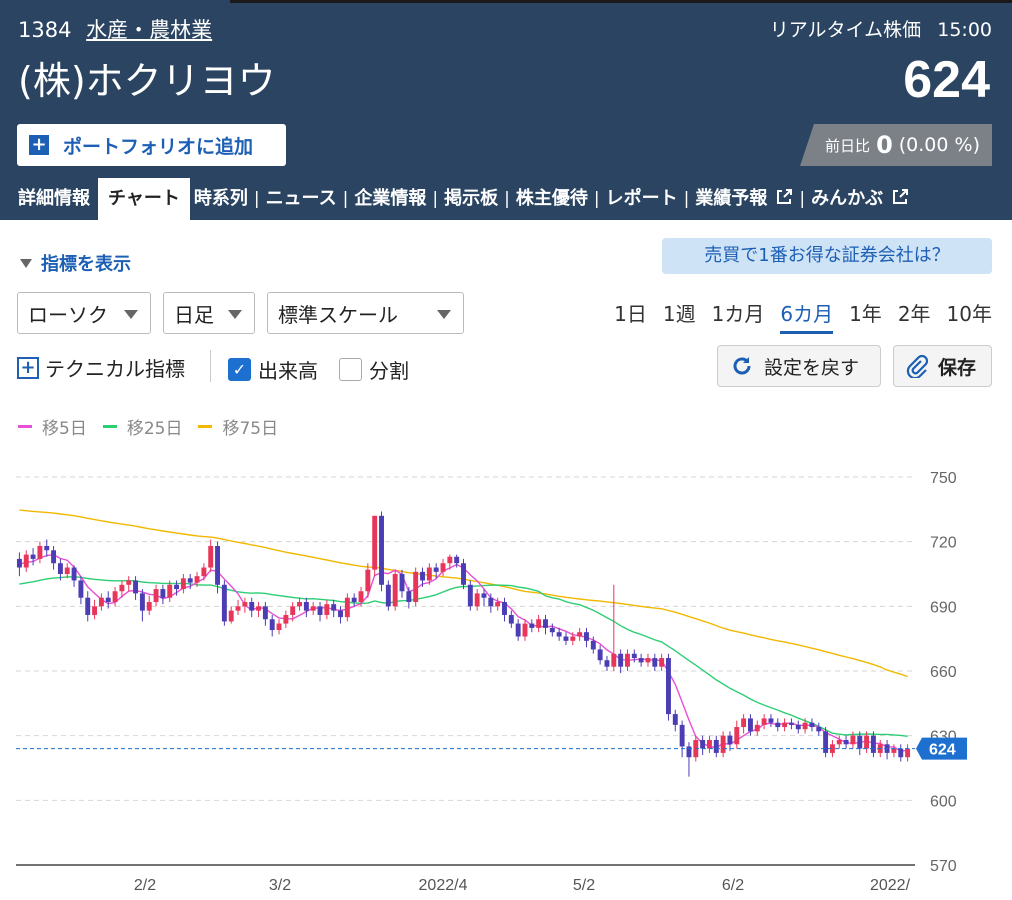  I want to click on x-tick-label: 3/2, so click(280, 885).